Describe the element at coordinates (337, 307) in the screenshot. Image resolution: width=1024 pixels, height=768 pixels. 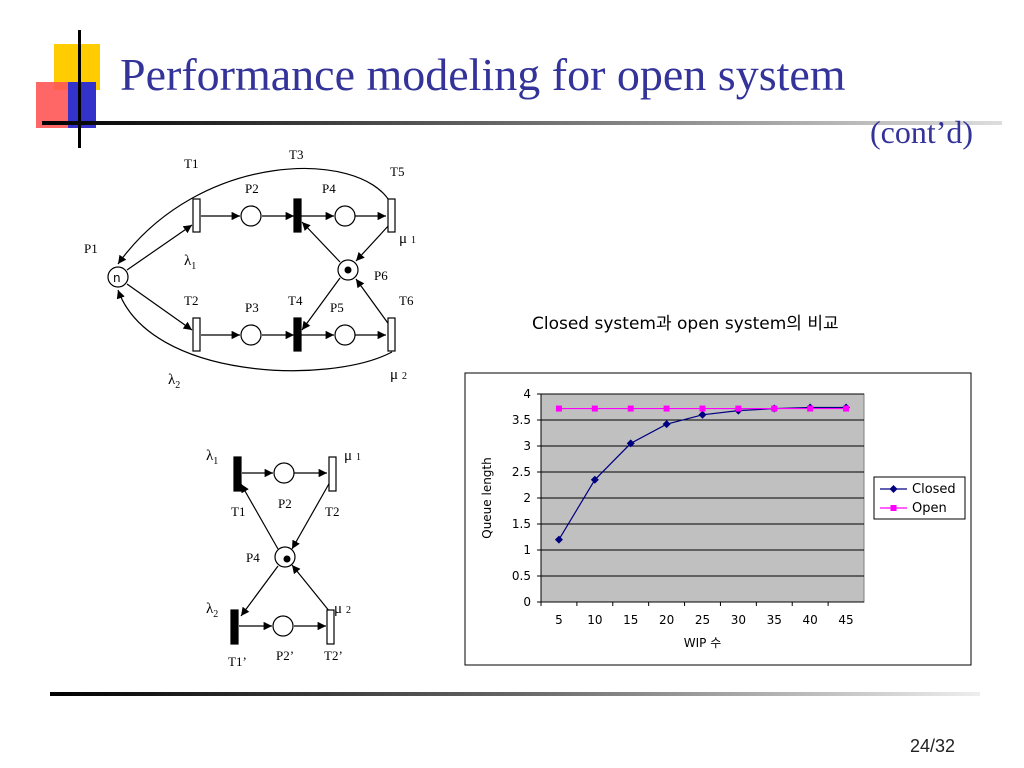
I see `label-p5: P5` at that location.